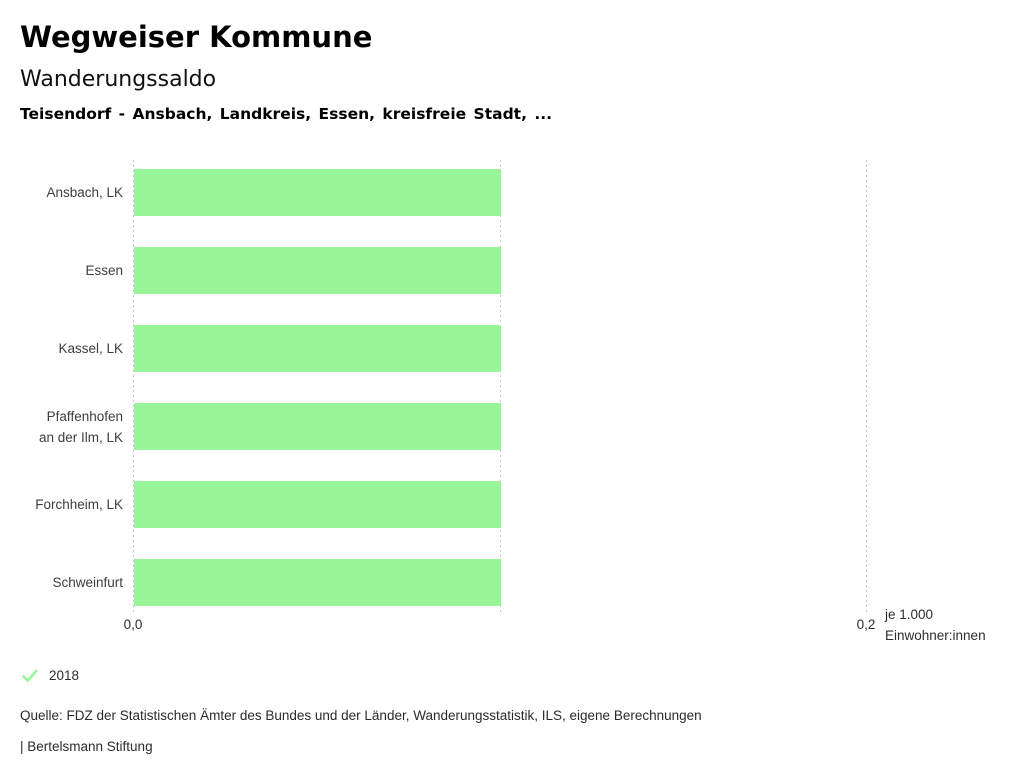 The image size is (1024, 780). I want to click on legend-label: 2018, so click(64, 675).